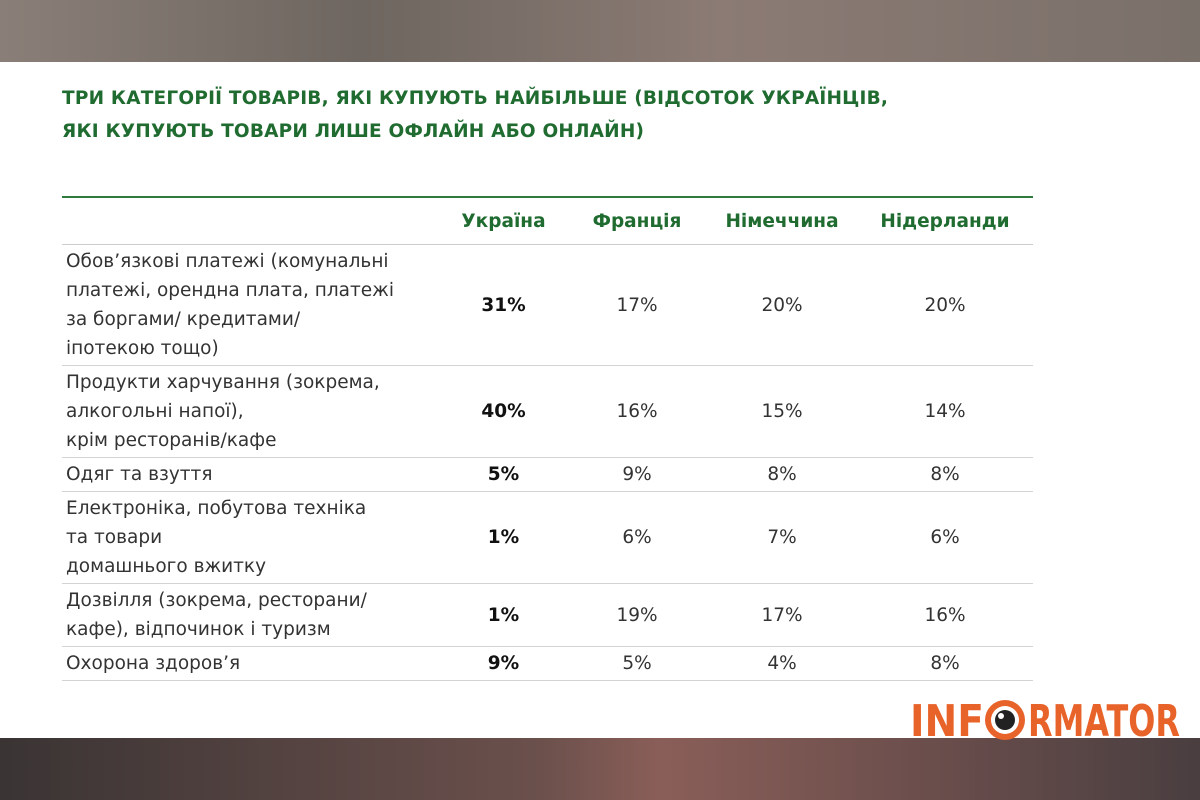 This screenshot has height=800, width=1200. What do you see at coordinates (945, 221) in the screenshot?
I see `column-header: Нідерланди` at bounding box center [945, 221].